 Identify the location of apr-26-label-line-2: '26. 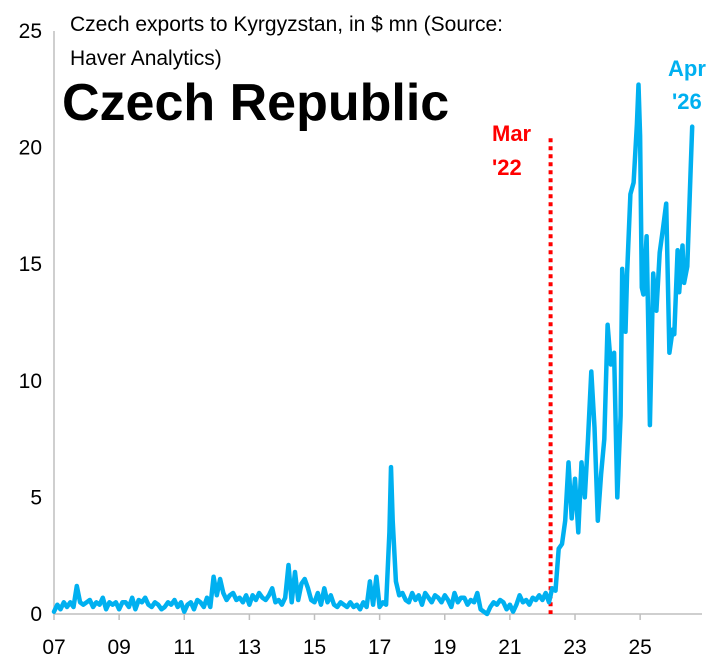
(687, 101).